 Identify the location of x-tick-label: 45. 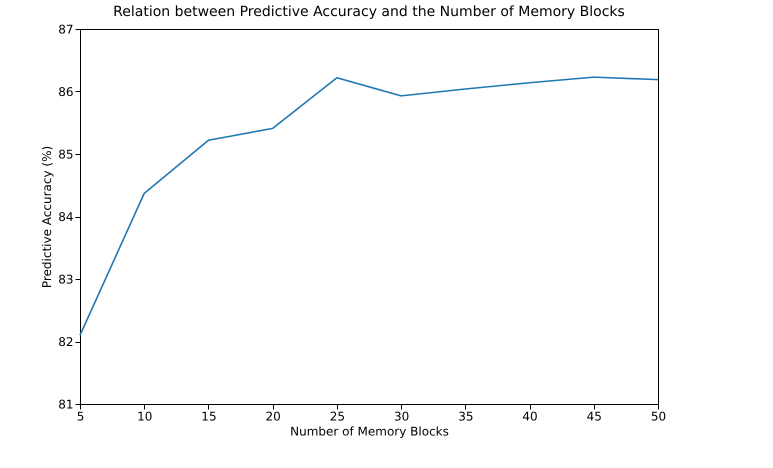
(594, 417).